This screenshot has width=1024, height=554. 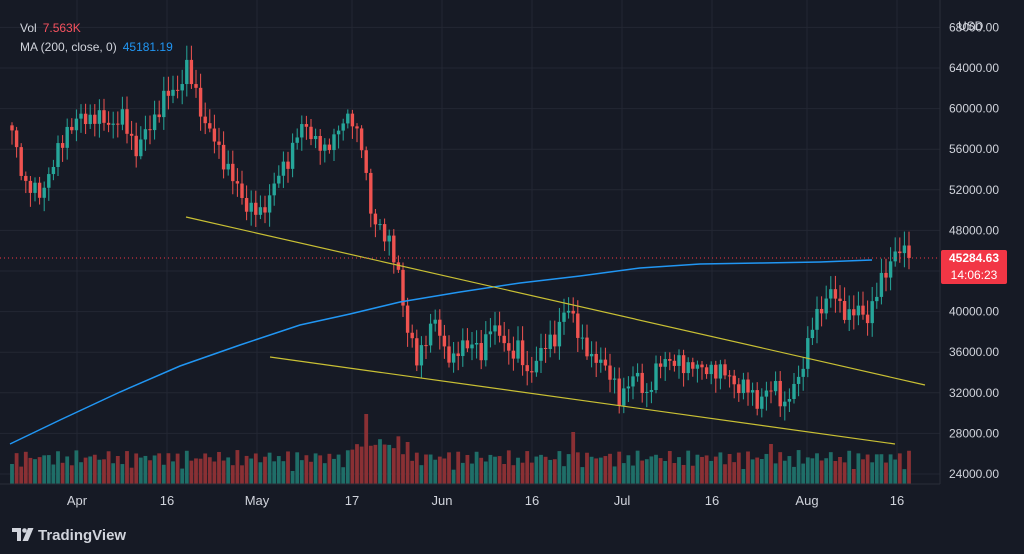 I want to click on tradingview-branding: TradingView, so click(x=69, y=535).